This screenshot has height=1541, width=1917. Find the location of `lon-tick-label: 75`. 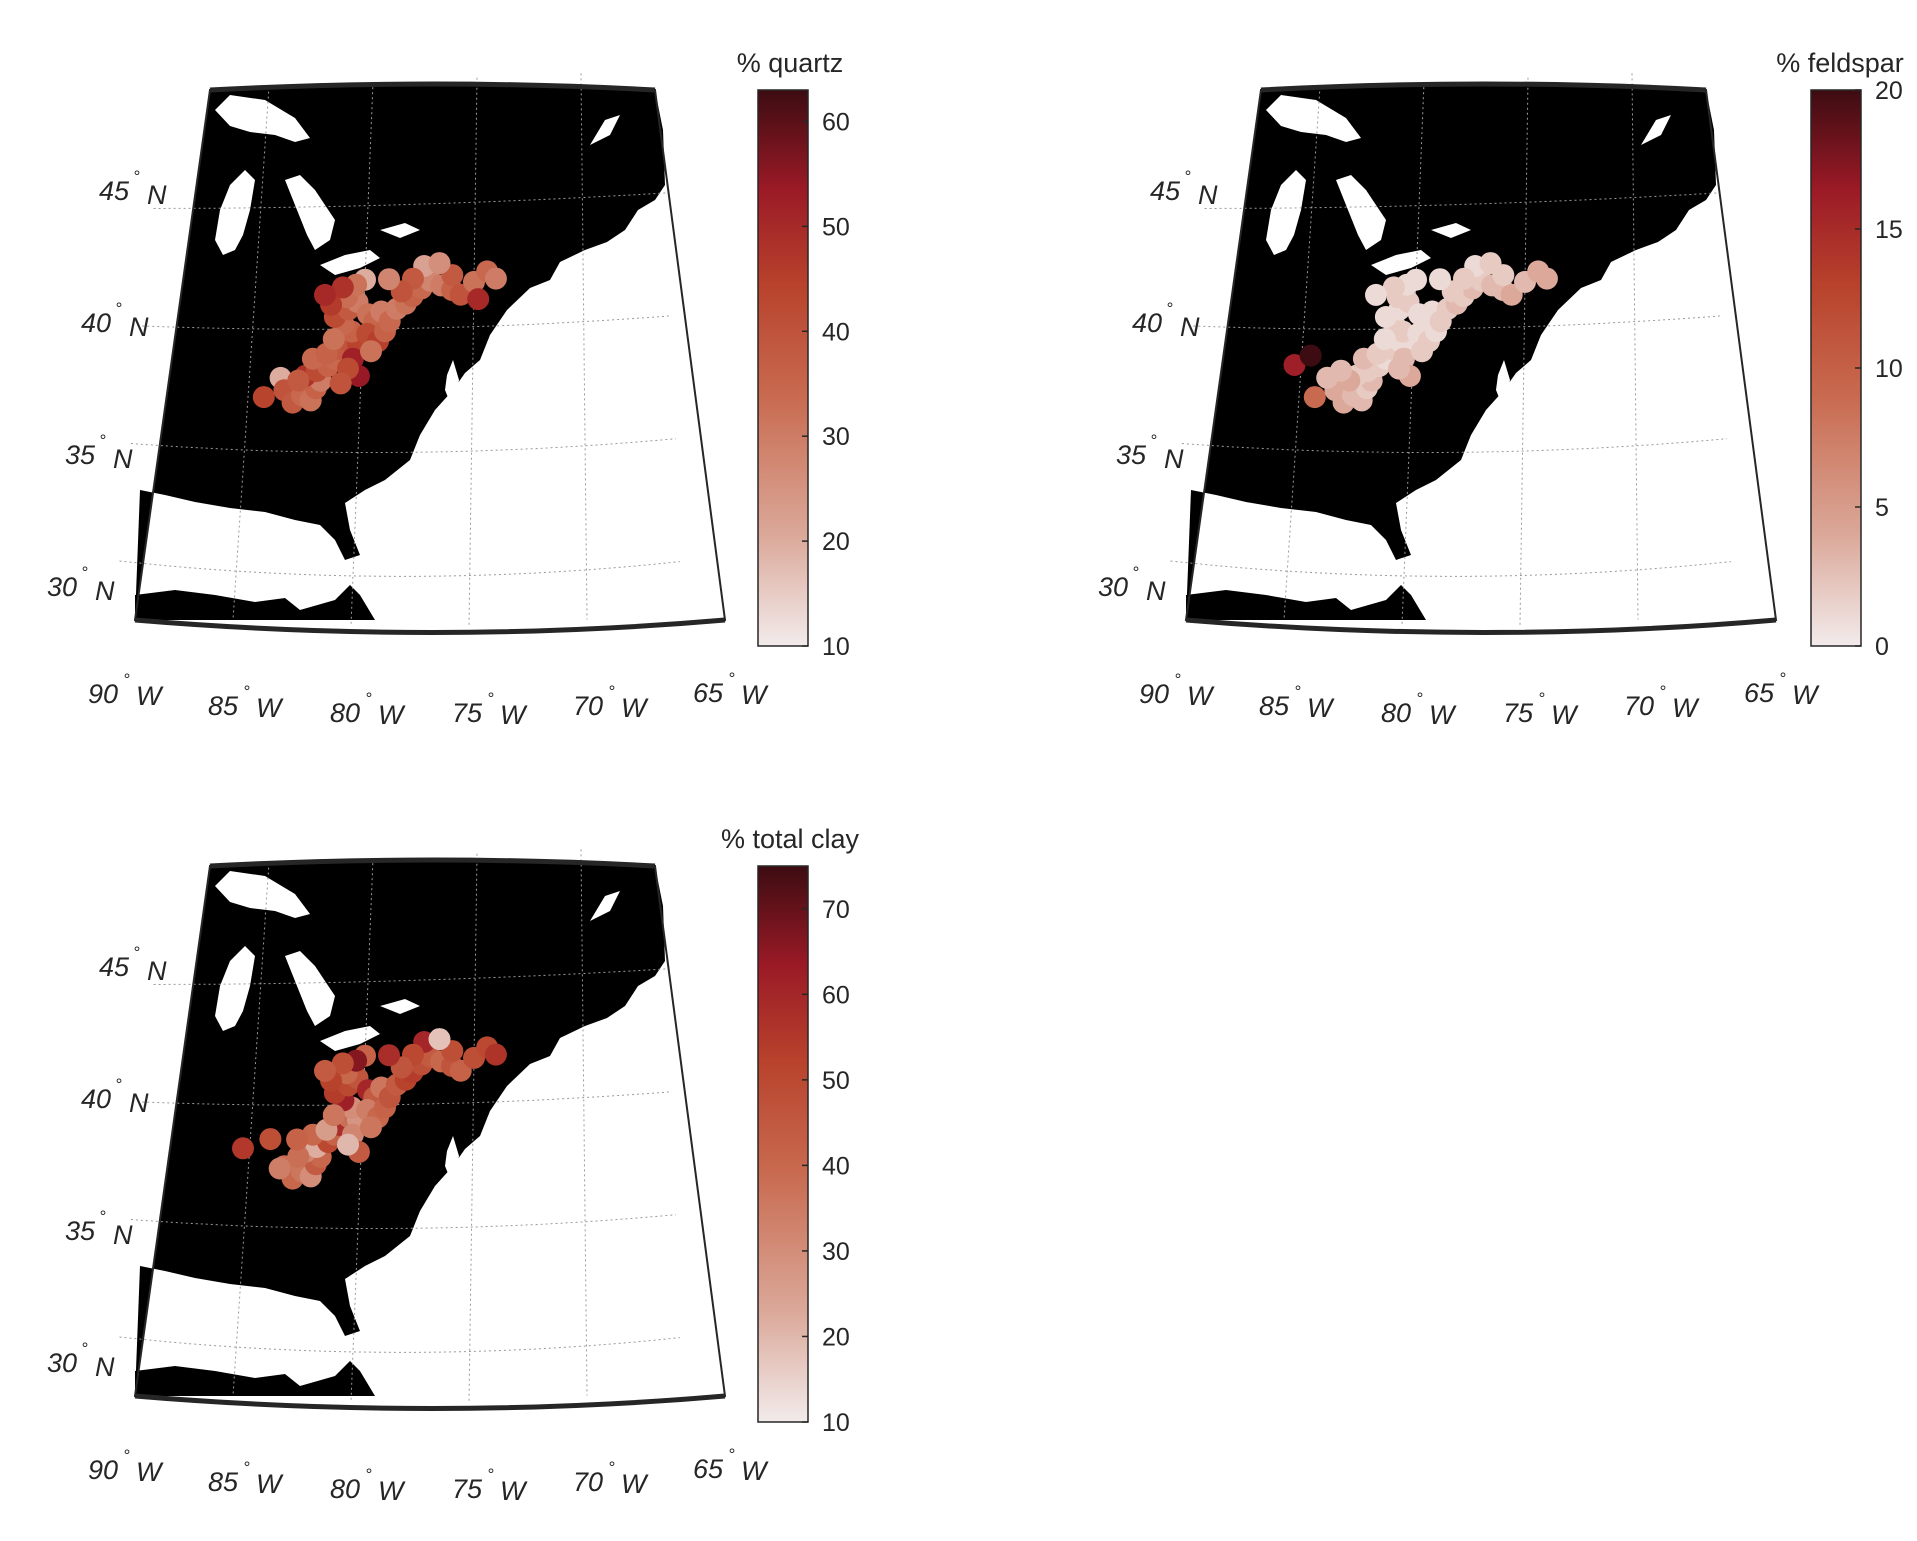

lon-tick-label: 75 is located at coordinates (1518, 713).